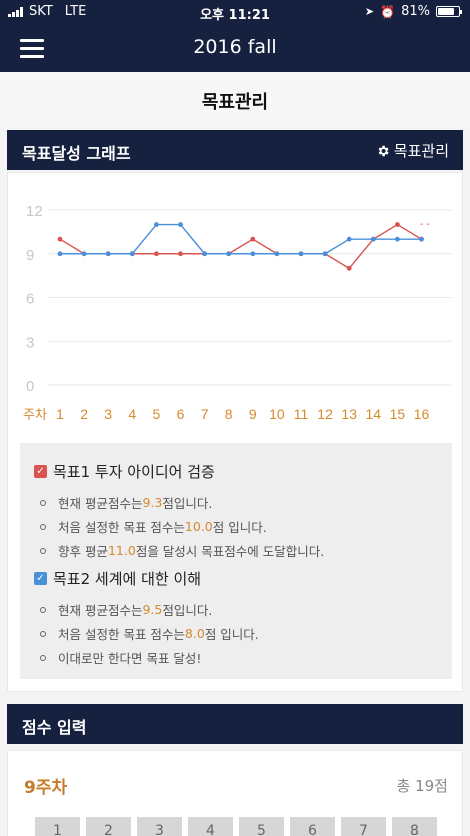 This screenshot has height=836, width=470. I want to click on status-bar: SKT LTE 오후 11:21 ➤ ⏰ 81%, so click(235, 12).